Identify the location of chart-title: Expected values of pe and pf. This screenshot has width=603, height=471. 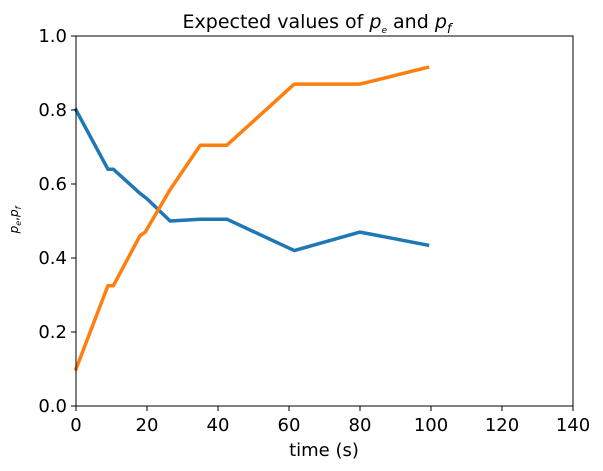
(318, 24).